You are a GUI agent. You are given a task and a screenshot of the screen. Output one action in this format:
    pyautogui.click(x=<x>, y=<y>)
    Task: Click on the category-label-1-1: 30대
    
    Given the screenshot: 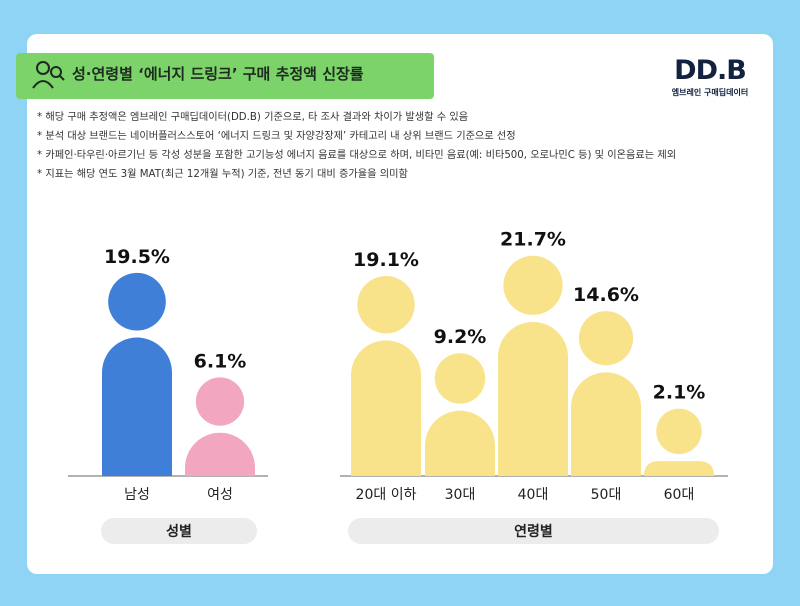 What is the action you would take?
    pyautogui.click(x=460, y=495)
    